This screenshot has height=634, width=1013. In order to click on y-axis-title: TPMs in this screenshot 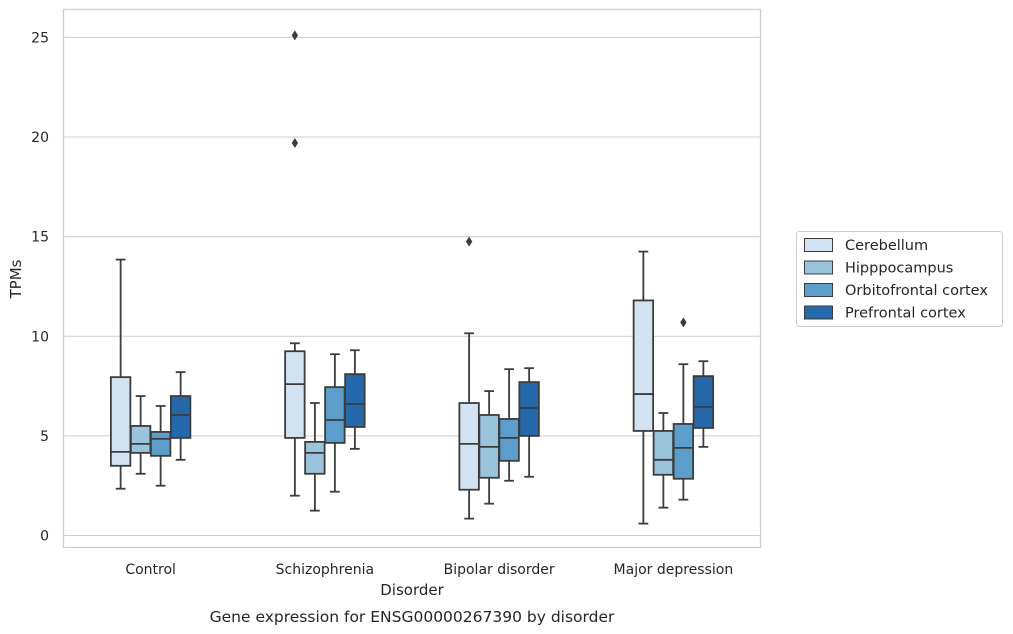, I will do `click(16, 279)`.